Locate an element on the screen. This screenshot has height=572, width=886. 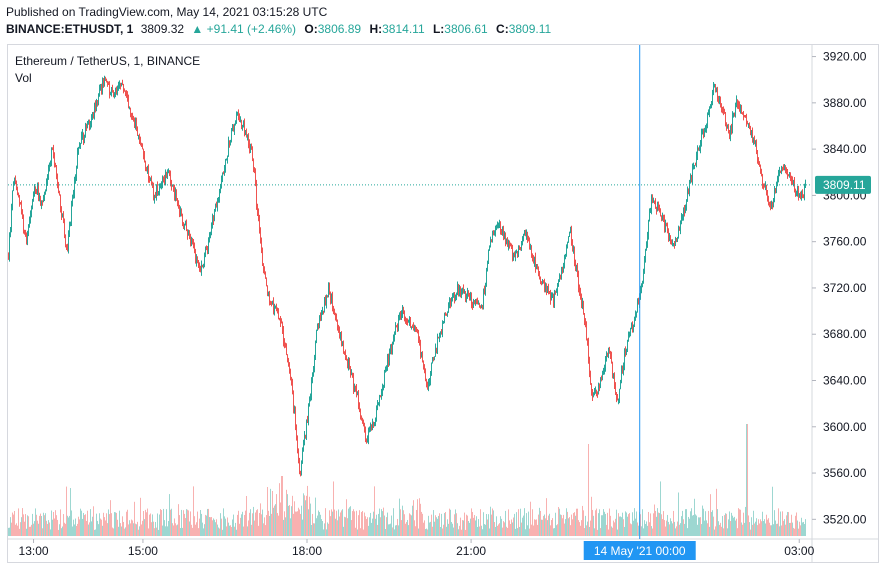
y-tick-label: 3720.00 is located at coordinates (845, 288).